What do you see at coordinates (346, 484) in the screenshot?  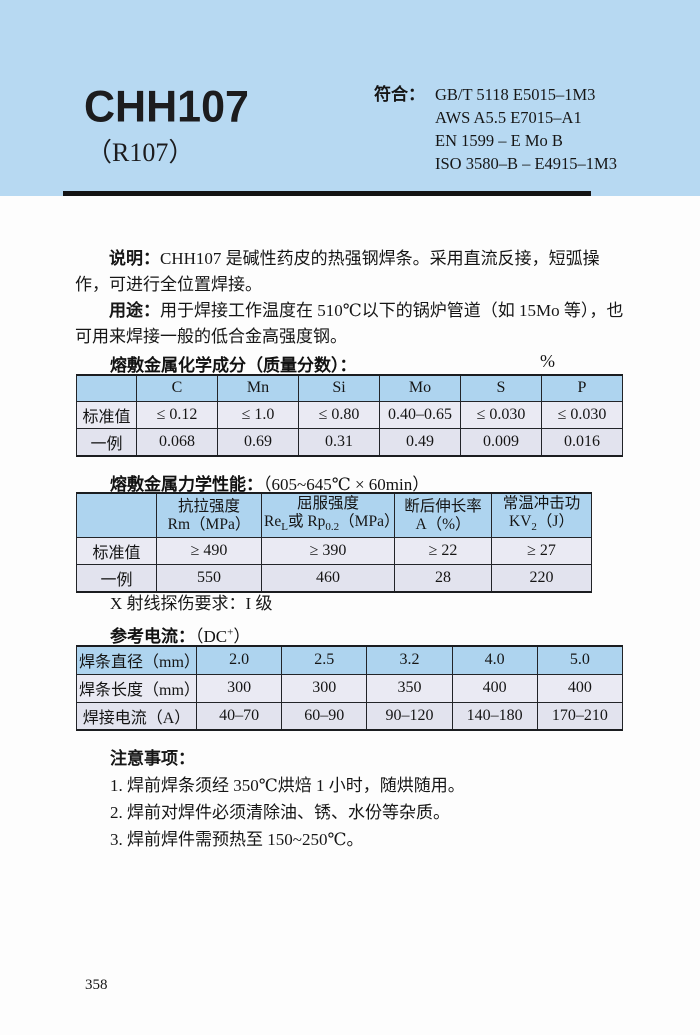 I see `mechanical-condition: （605~645℃ × 60min）` at bounding box center [346, 484].